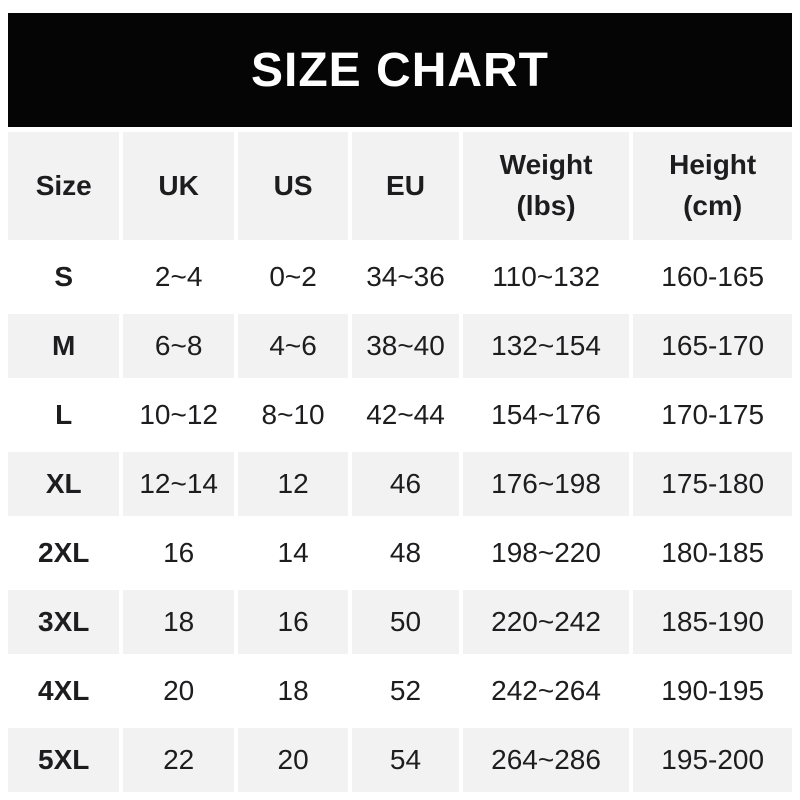 Image resolution: width=800 pixels, height=800 pixels. Describe the element at coordinates (546, 691) in the screenshot. I see `data-cell: 242~264` at that location.